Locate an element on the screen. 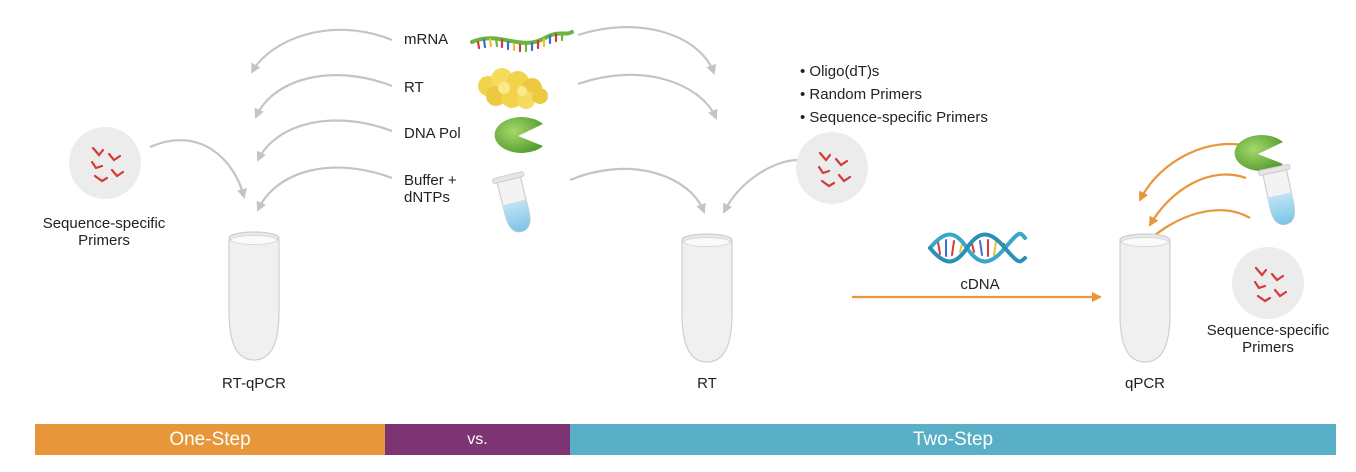 The height and width of the screenshot is (472, 1356). buffer-label-line2: dNTPs is located at coordinates (427, 197).